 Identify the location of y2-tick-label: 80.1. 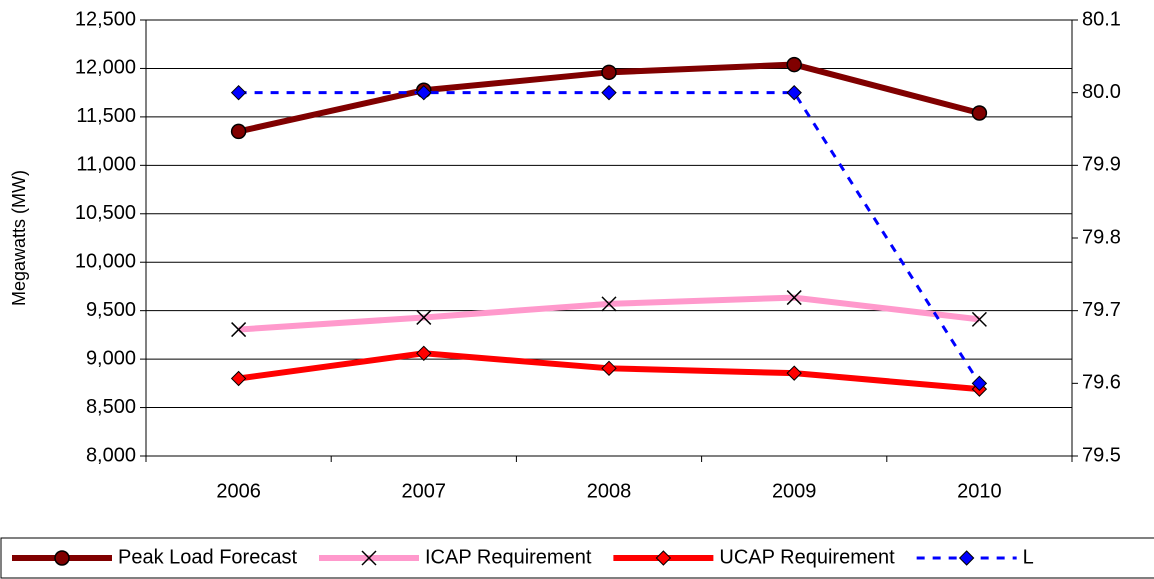
(1101, 19).